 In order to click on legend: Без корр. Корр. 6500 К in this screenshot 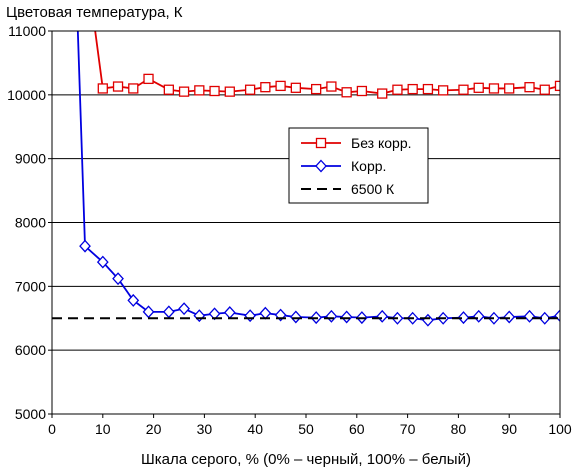, I will do `click(358, 165)`.